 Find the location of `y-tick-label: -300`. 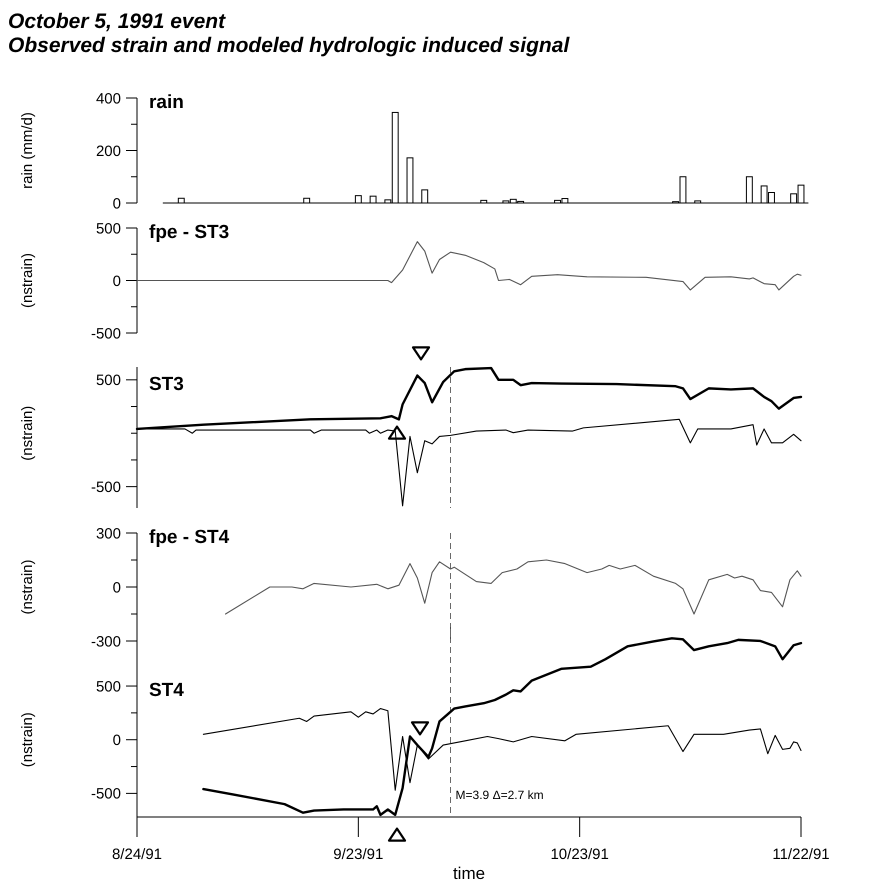

y-tick-label: -300 is located at coordinates (105, 641).